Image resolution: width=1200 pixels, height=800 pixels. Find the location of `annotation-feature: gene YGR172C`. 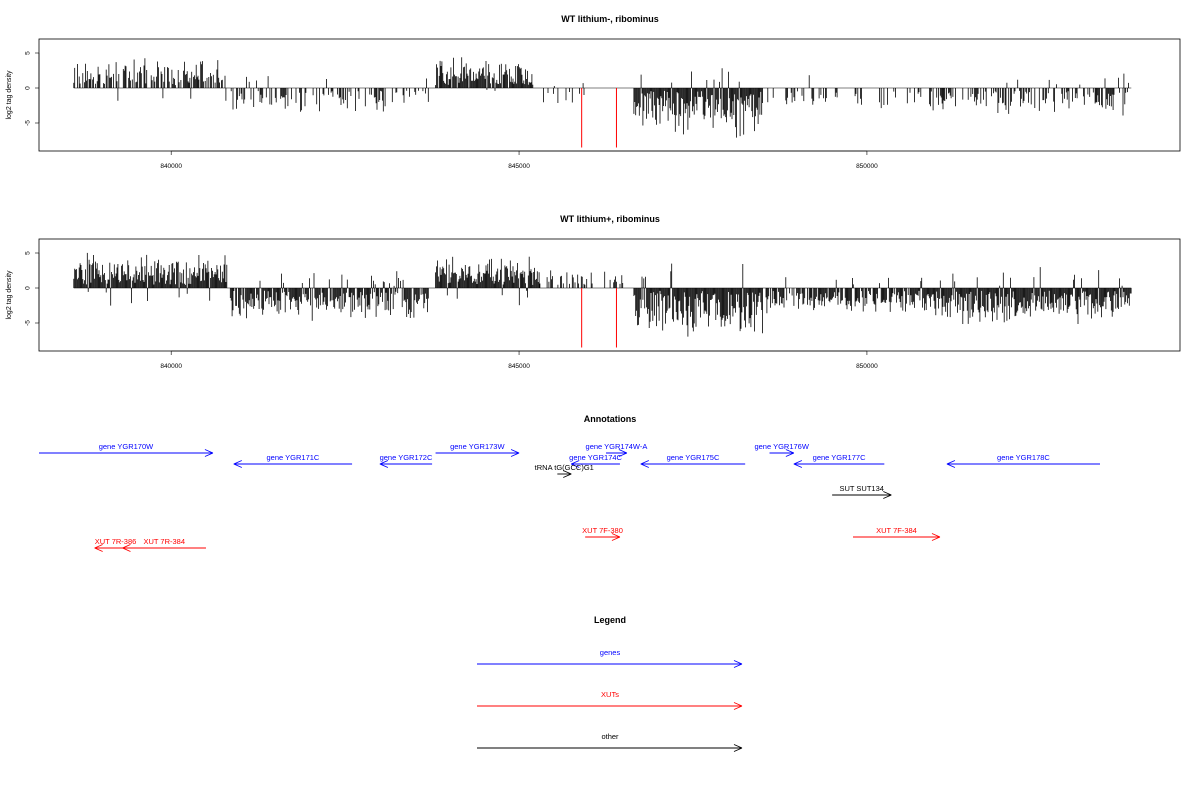

annotation-feature: gene YGR172C is located at coordinates (406, 460).